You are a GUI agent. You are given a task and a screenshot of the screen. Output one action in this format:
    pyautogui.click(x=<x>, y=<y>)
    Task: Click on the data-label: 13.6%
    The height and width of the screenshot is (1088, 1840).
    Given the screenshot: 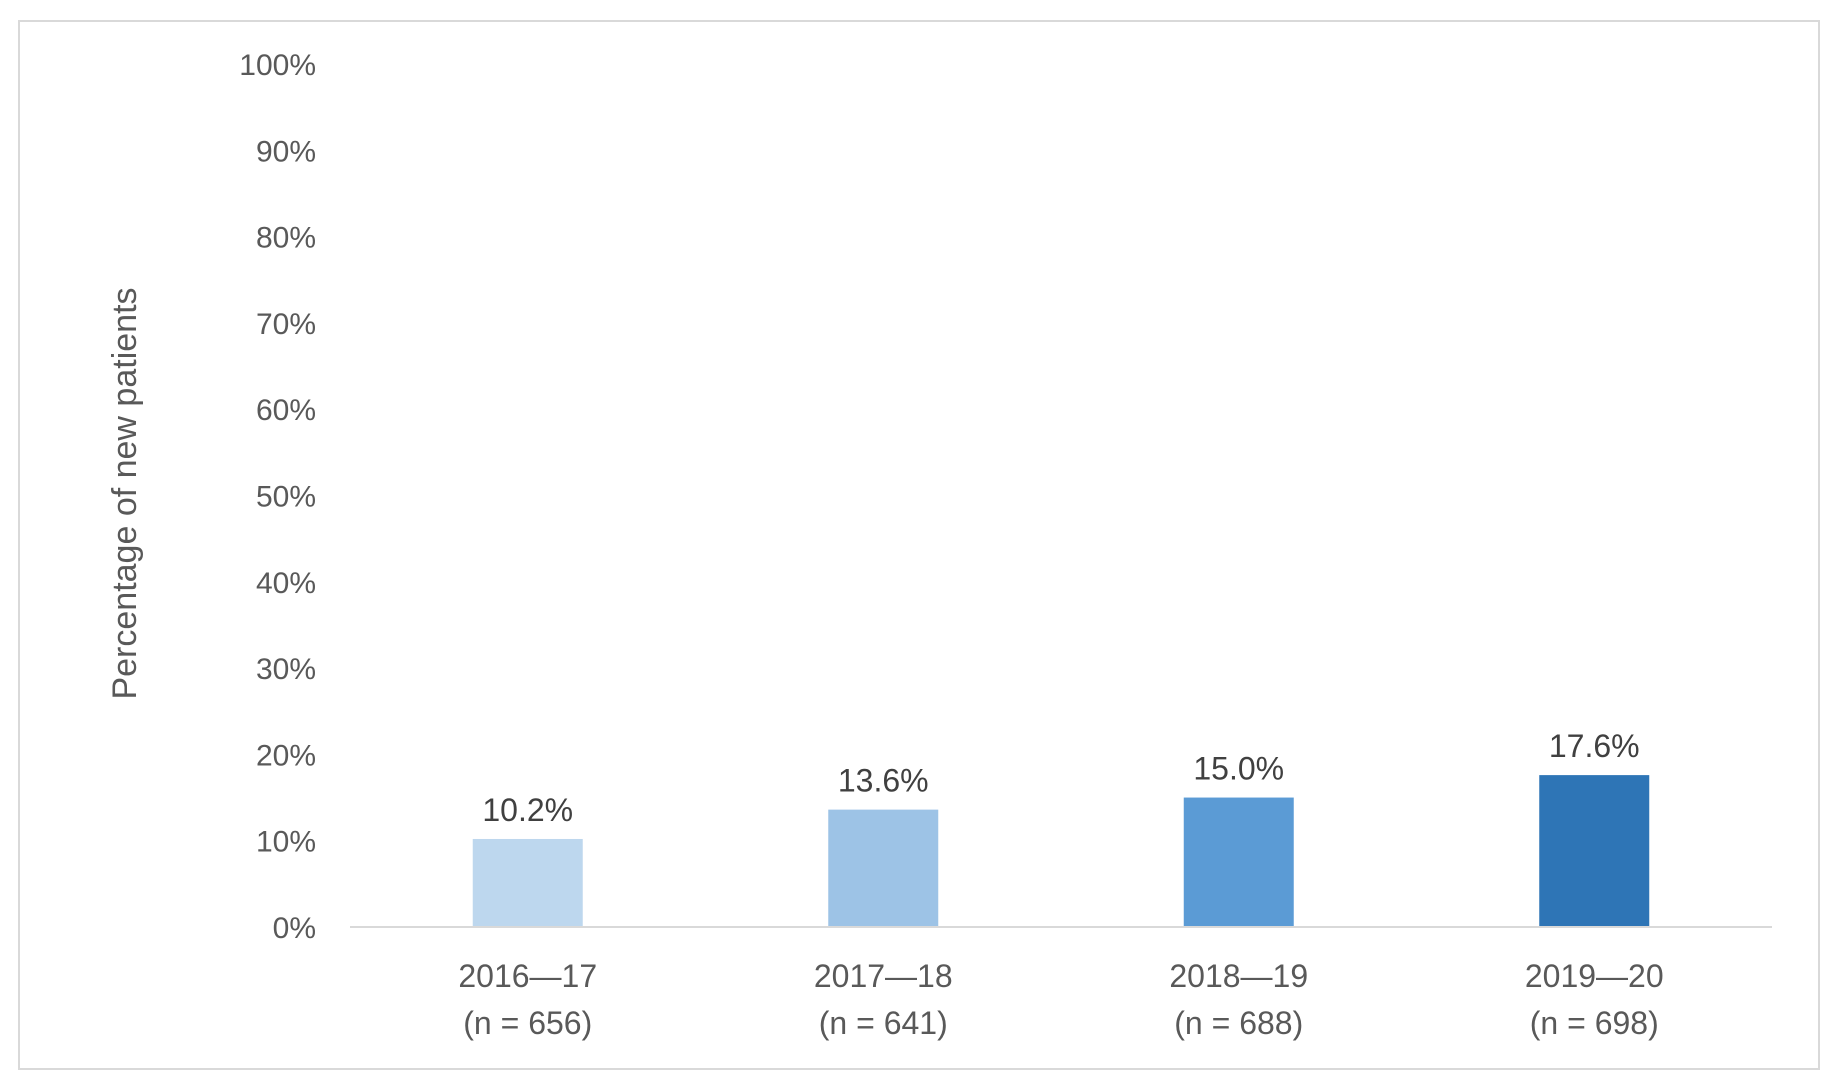 What is the action you would take?
    pyautogui.click(x=883, y=781)
    